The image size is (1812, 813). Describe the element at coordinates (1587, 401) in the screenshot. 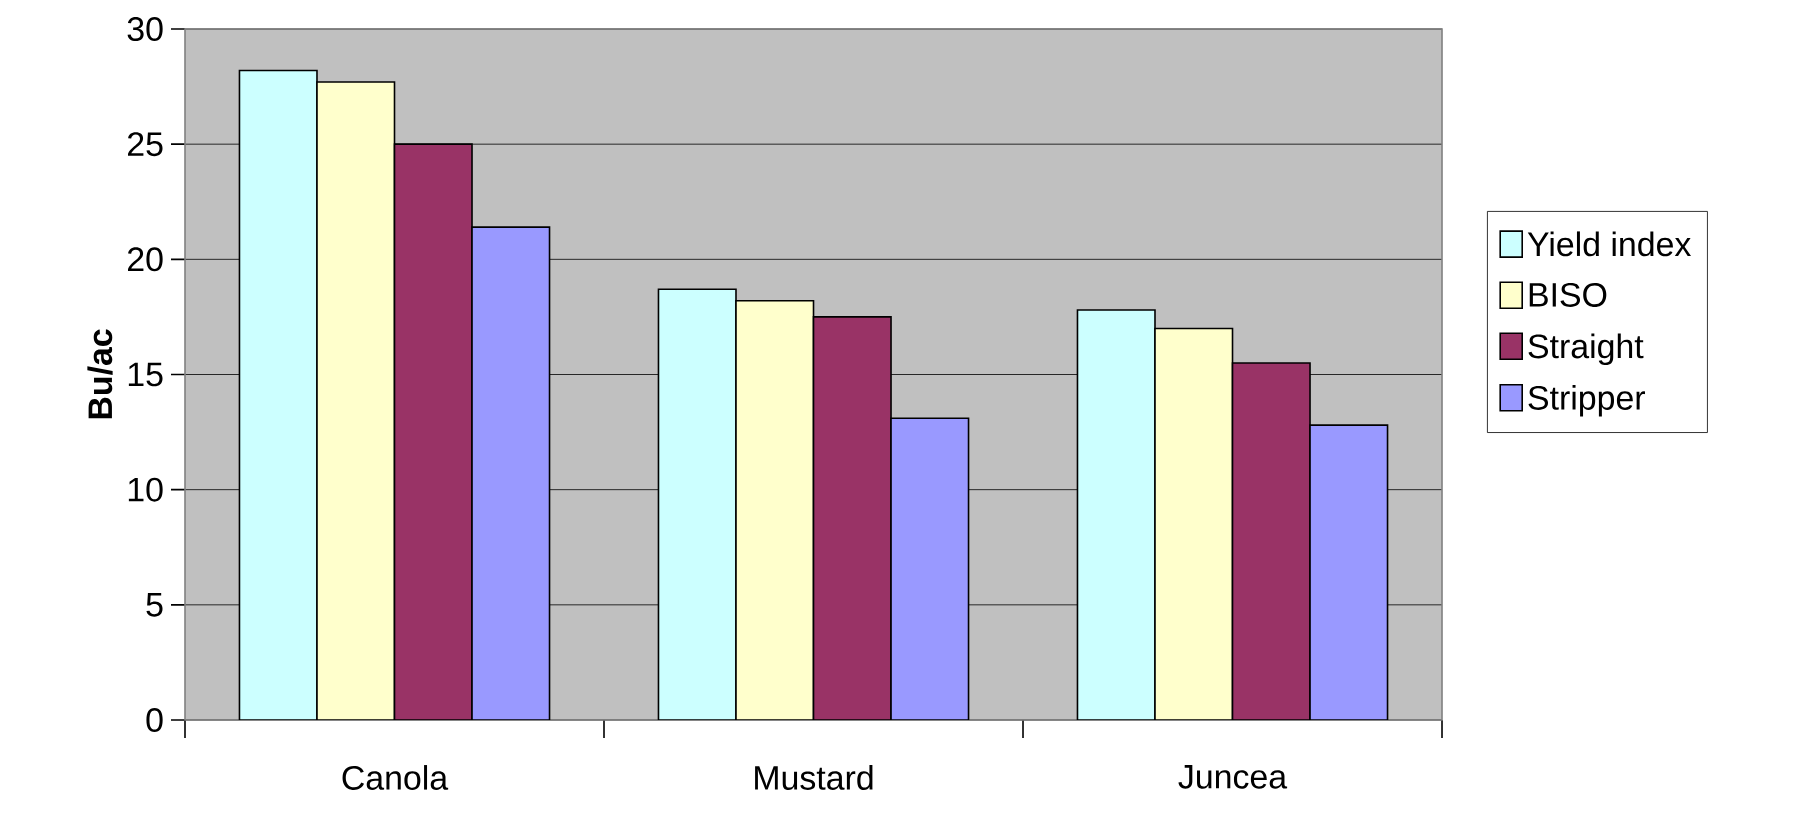

I see `legend-label: Stripper` at that location.